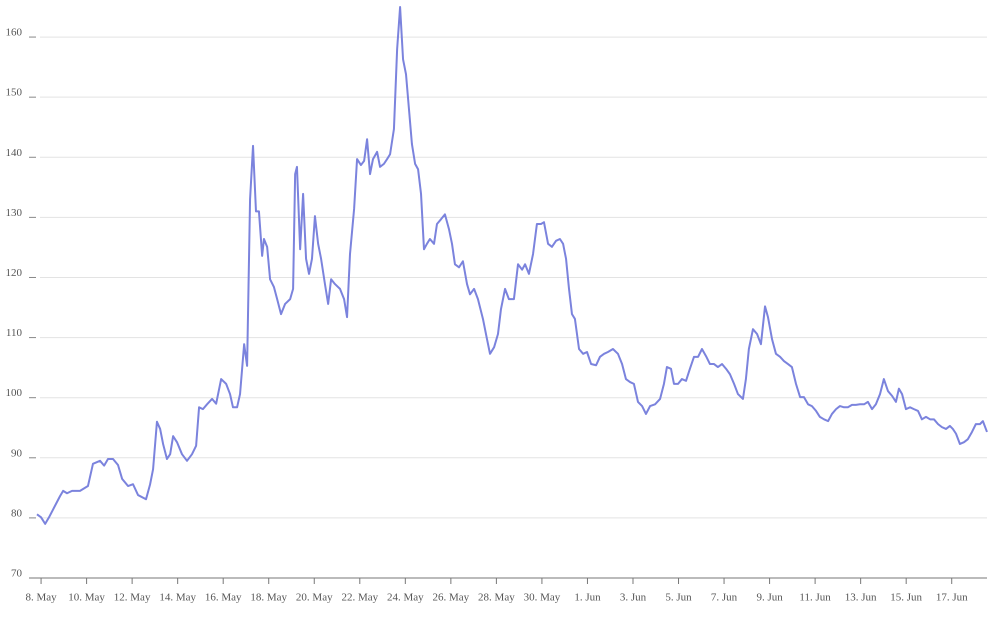 This screenshot has width=1000, height=617. I want to click on y-tick-label: 120, so click(14, 273).